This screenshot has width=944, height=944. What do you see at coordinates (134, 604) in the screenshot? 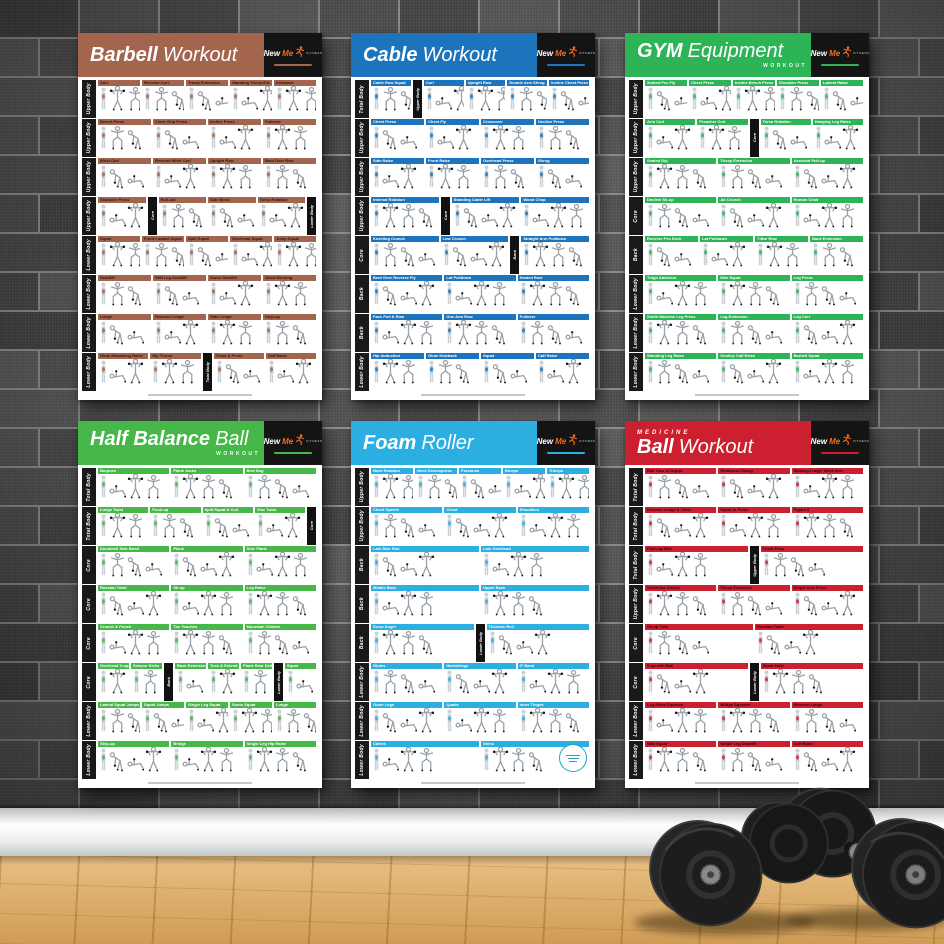
I see `exercise-cell: Russian Twist` at bounding box center [134, 604].